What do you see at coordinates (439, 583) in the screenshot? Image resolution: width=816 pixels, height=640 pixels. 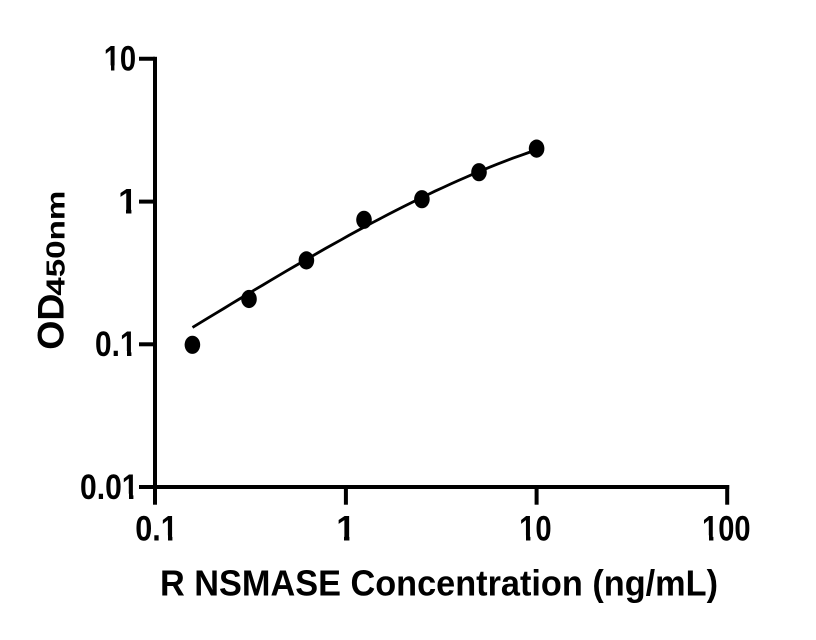 I see `svg-text: R NSMASE Concentration (ng/mL)` at bounding box center [439, 583].